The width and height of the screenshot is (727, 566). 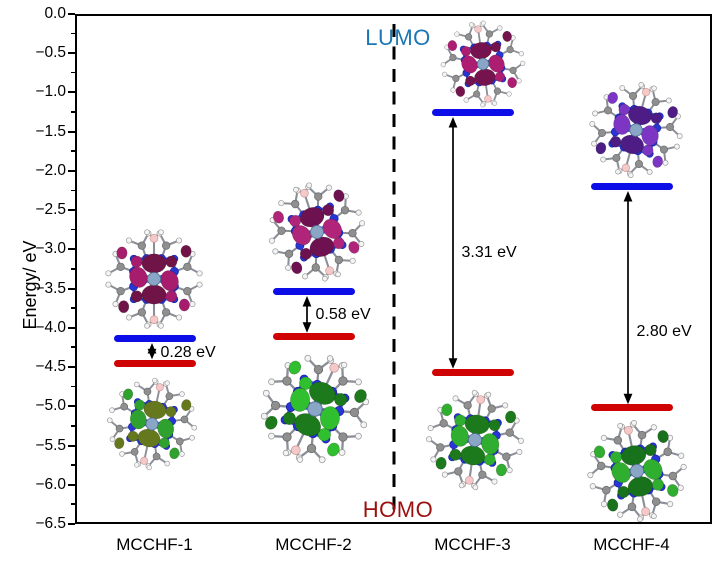 I want to click on lumo-label: LUMO, so click(x=398, y=37).